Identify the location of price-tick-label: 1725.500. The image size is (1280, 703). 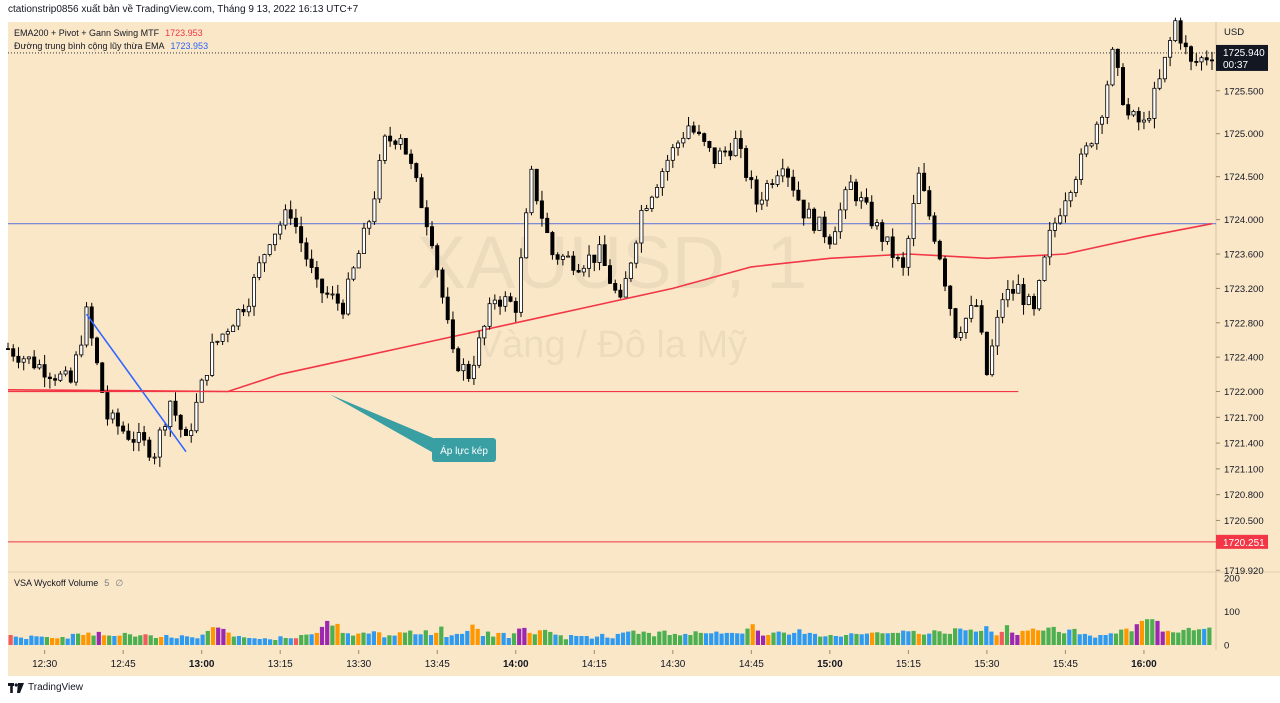
(1244, 91).